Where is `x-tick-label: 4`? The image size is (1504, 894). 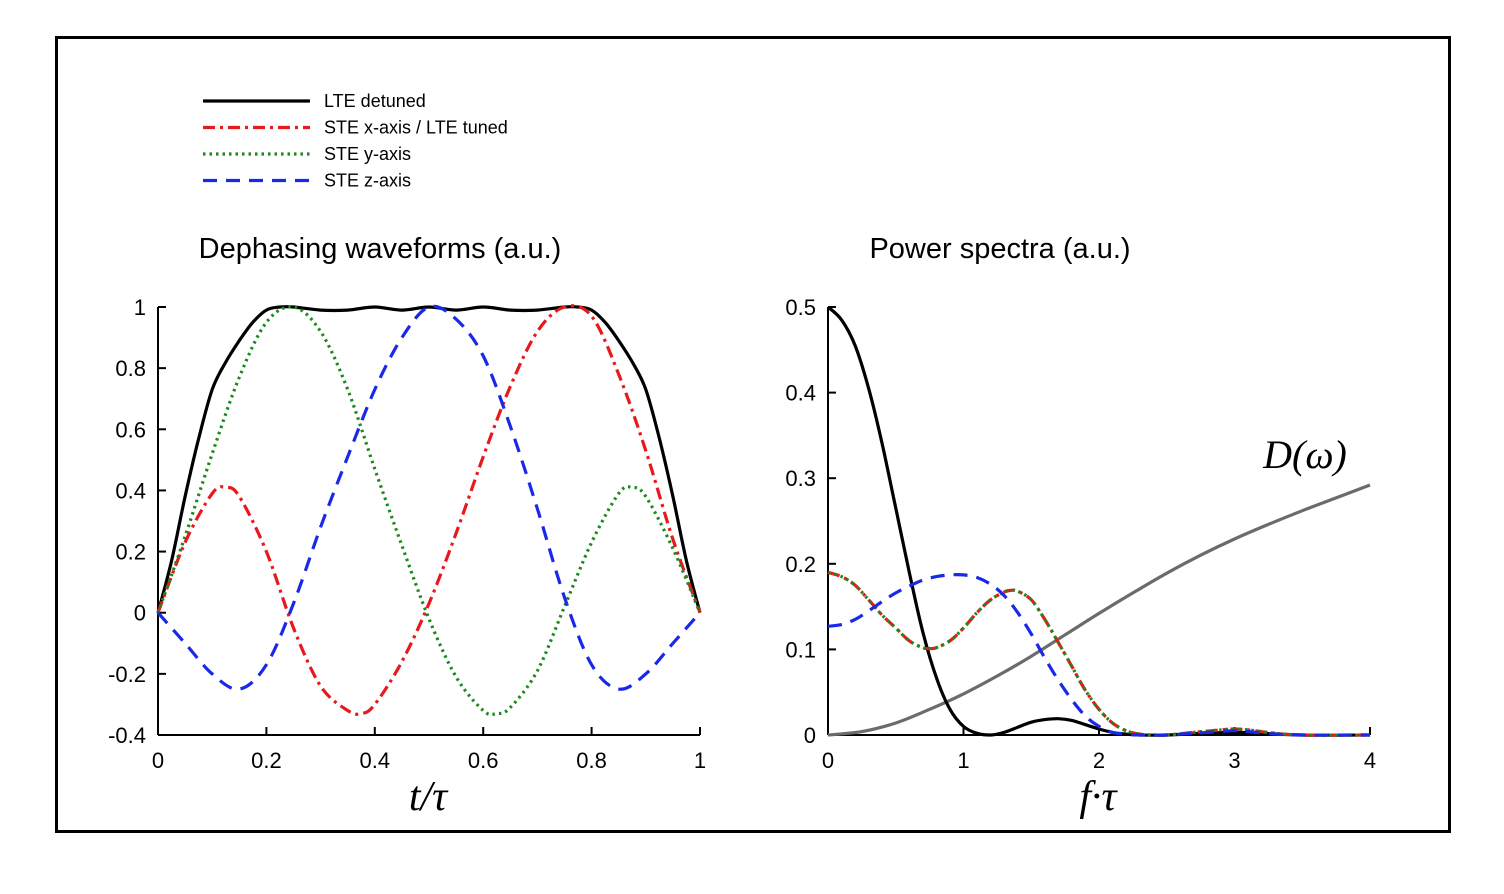
x-tick-label: 4 is located at coordinates (1370, 760).